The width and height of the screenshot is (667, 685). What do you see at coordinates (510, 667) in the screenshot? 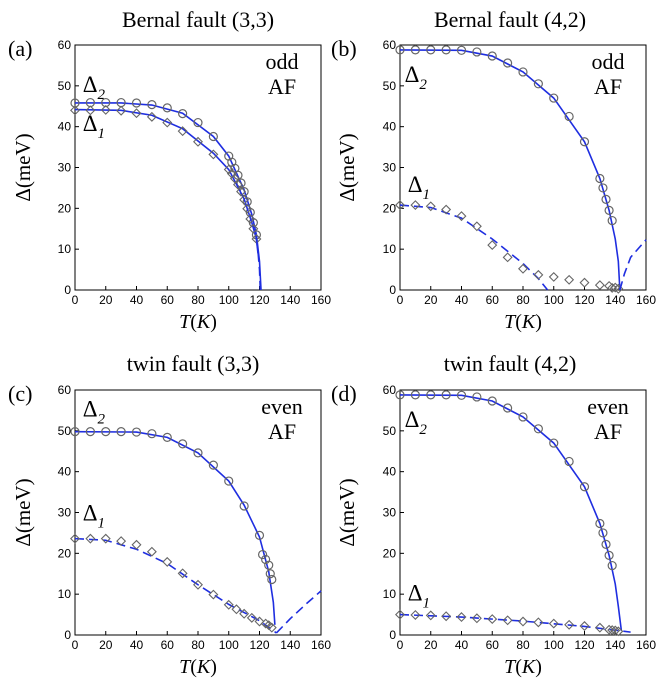
I see `x-axis-label-var: T` at bounding box center [510, 667].